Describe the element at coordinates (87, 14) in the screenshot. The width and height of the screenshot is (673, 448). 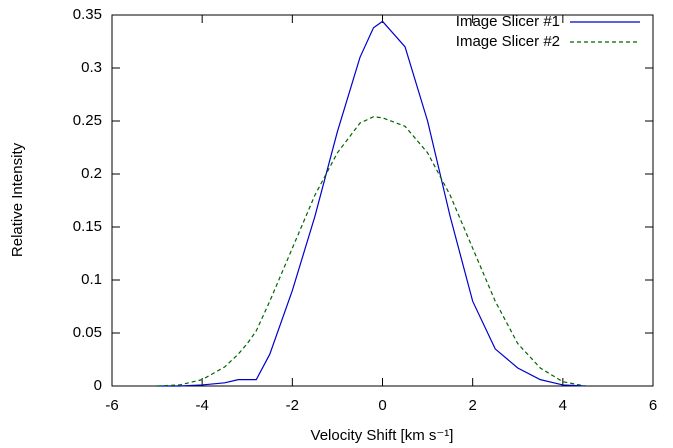
I see `y-tick-label: 0.35` at that location.